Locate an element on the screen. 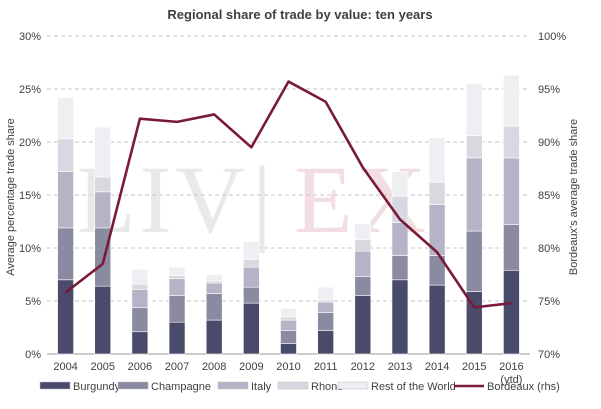 This screenshot has height=409, width=601. x-tick-label: 2013 is located at coordinates (400, 367).